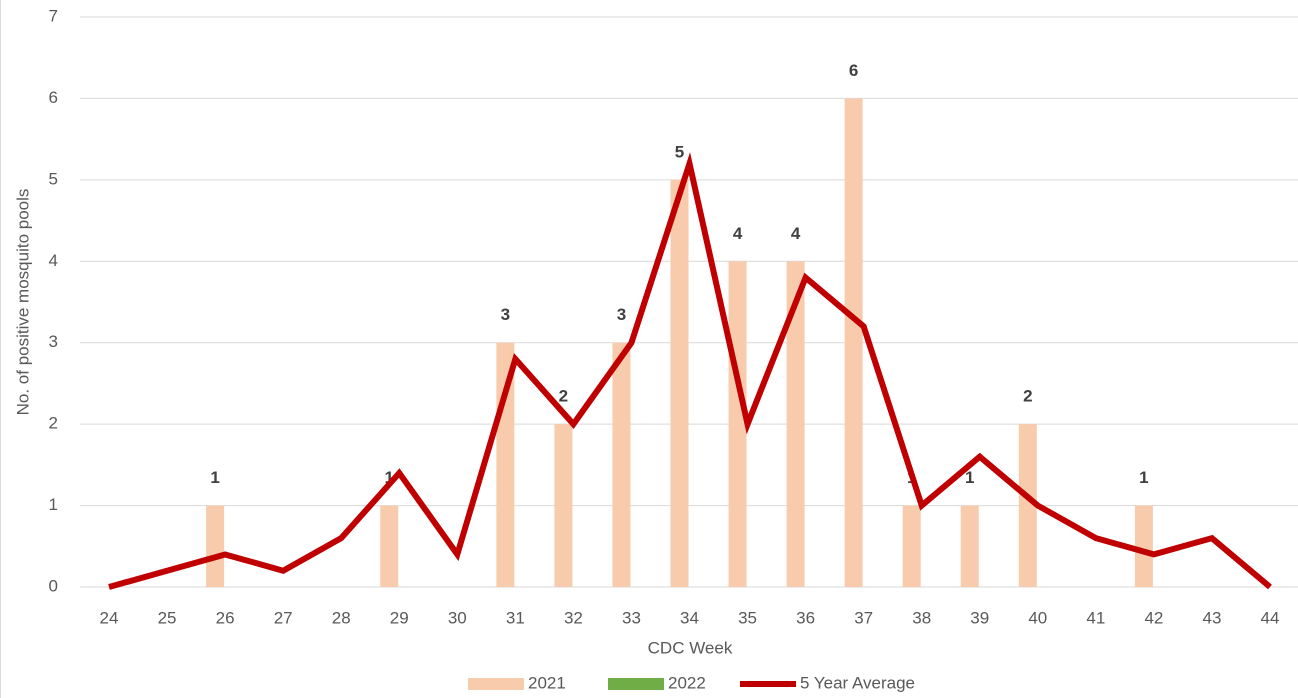  Describe the element at coordinates (53, 97) in the screenshot. I see `y-tick-label: 6` at that location.